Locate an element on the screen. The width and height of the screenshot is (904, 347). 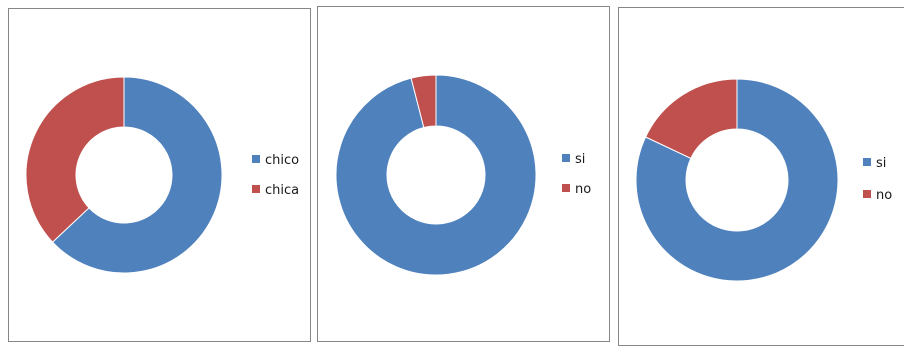
legend-label-chica: chica is located at coordinates (282, 190).